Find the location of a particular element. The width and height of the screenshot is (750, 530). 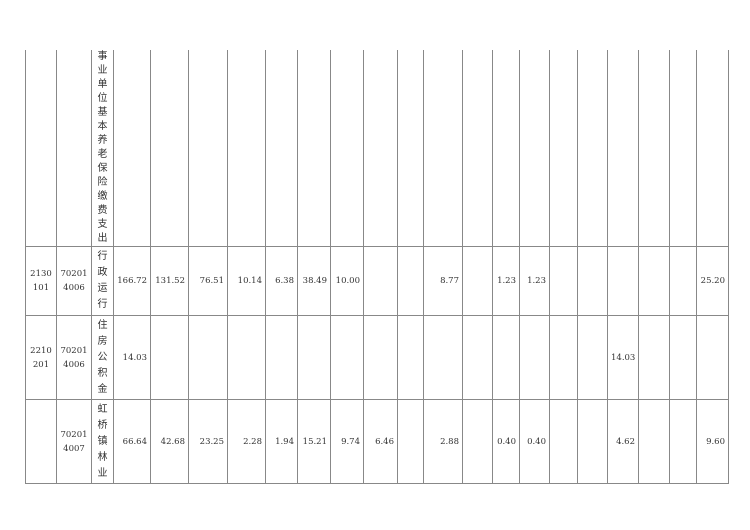

value-cell: 9.74 is located at coordinates (347, 441).